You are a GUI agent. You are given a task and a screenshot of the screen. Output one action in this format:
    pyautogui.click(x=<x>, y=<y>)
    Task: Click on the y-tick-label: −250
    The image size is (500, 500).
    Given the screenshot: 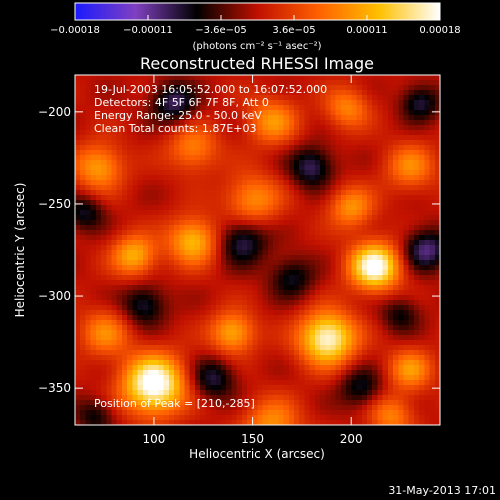 What is the action you would take?
    pyautogui.click(x=54, y=204)
    